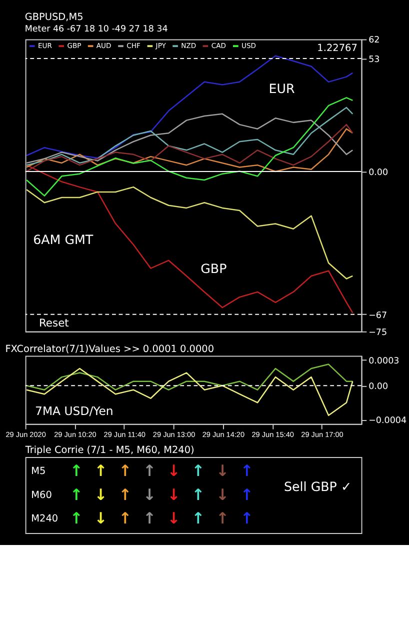 The height and width of the screenshot is (625, 409). What do you see at coordinates (38, 472) in the screenshot?
I see `category-label: M5` at bounding box center [38, 472].